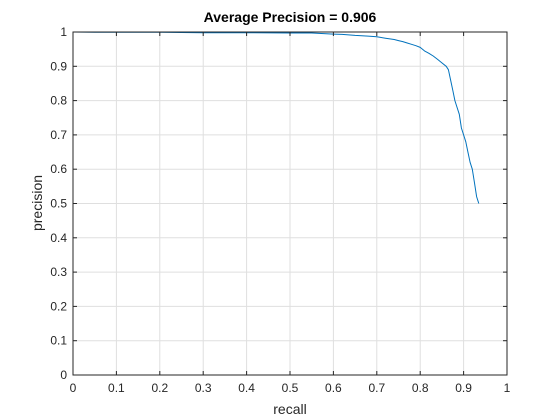 Image resolution: width=560 pixels, height=420 pixels. Describe the element at coordinates (58, 169) in the screenshot. I see `y-tick-label: 0.6` at that location.